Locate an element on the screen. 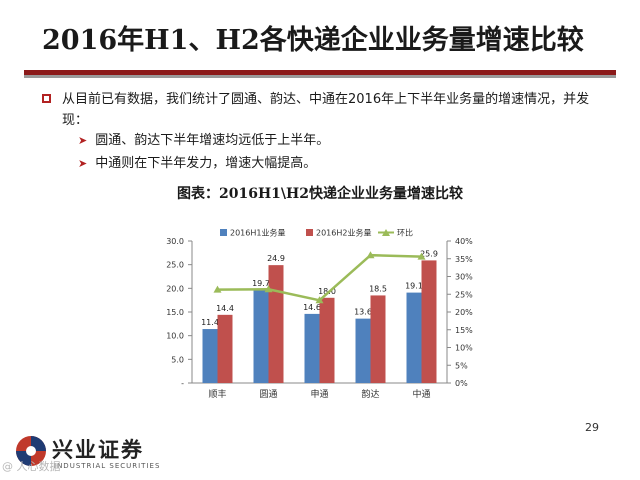 Image resolution: width=640 pixels, height=480 pixels. x-tick-label: 圆通 is located at coordinates (268, 394).